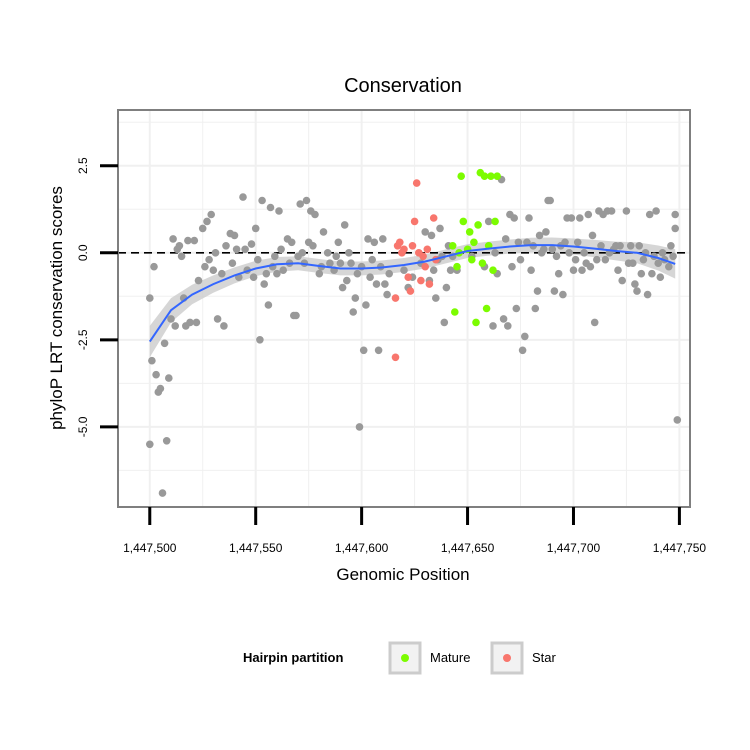 The width and height of the screenshot is (750, 750). What do you see at coordinates (403, 86) in the screenshot?
I see `chart-title: Conservation` at bounding box center [403, 86].